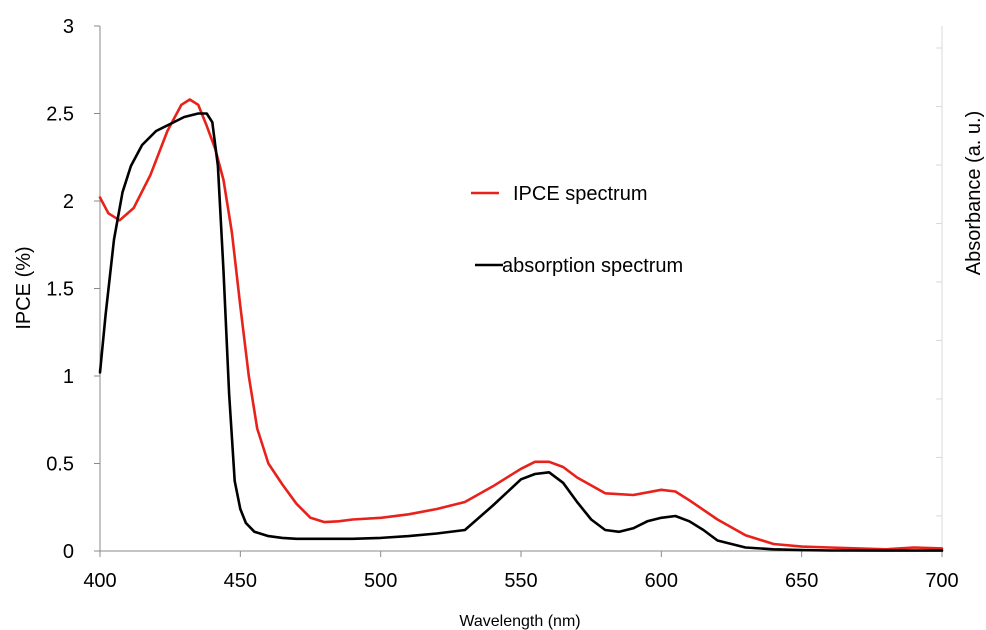  What do you see at coordinates (801, 581) in the screenshot?
I see `x-tick-label: 650` at bounding box center [801, 581].